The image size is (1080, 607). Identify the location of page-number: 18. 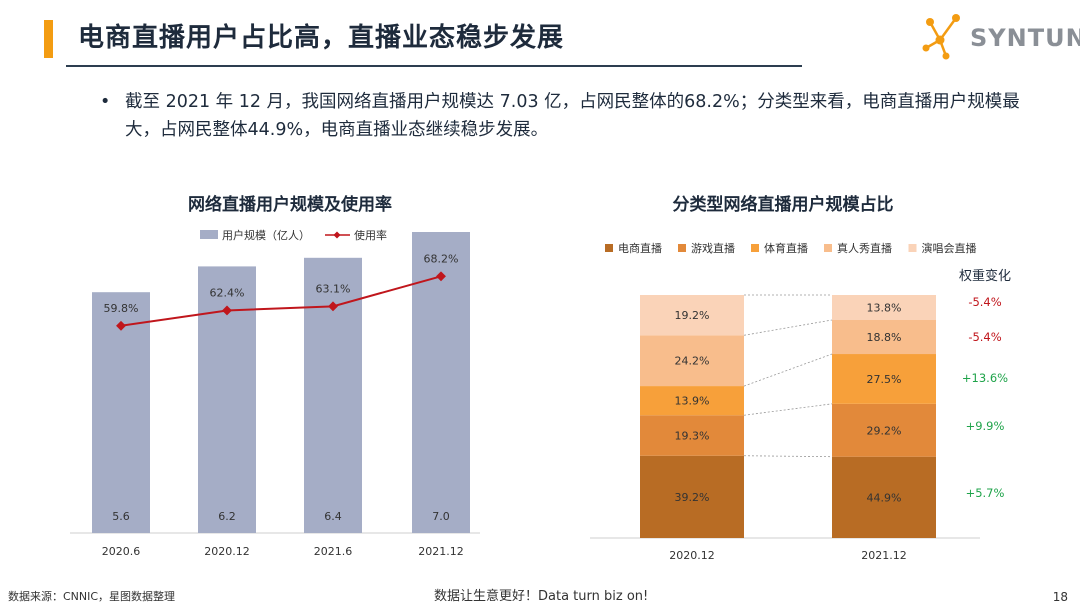
(1060, 597).